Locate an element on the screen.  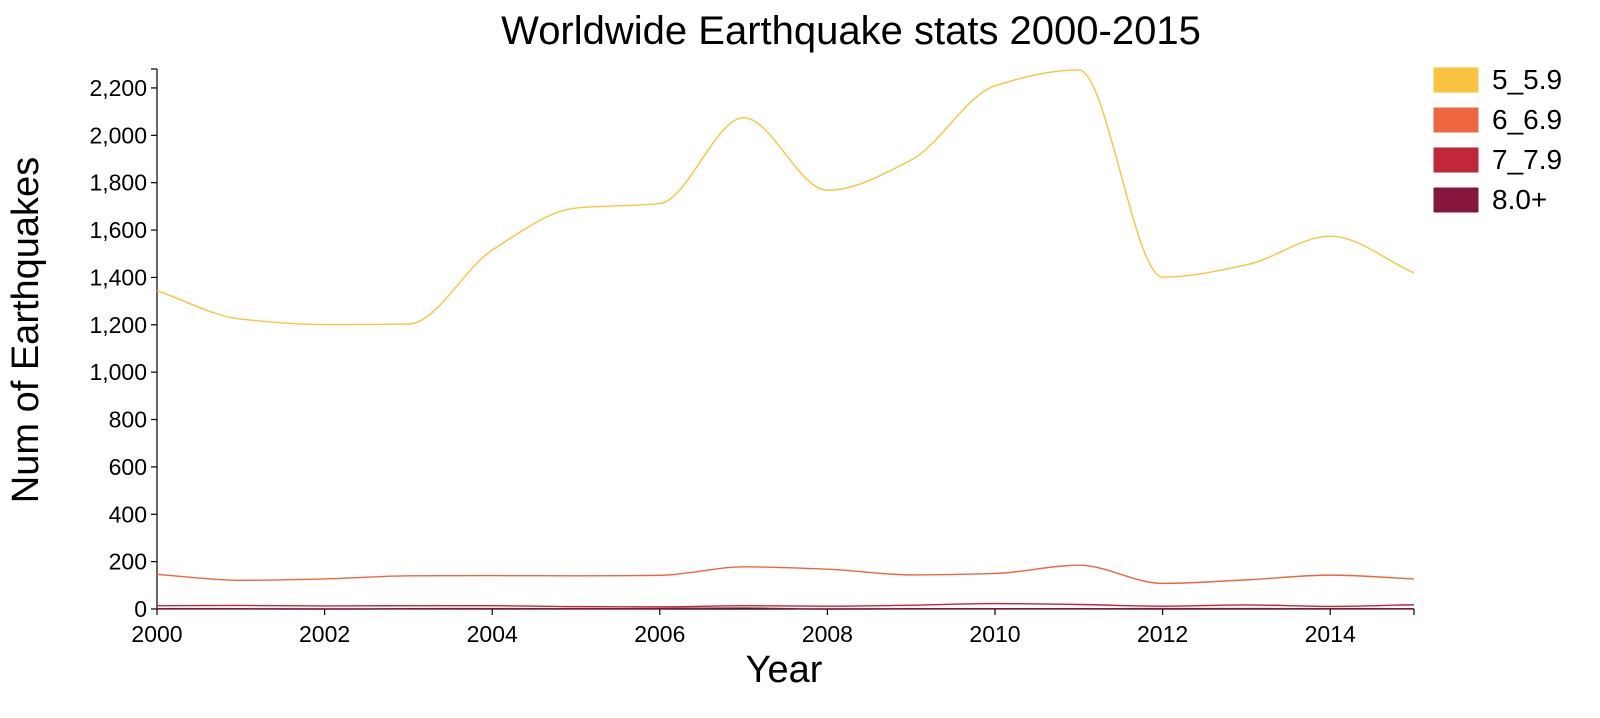
legend: 5_5.9 6_6.9 7_7.9 8.0+ is located at coordinates (1497, 139).